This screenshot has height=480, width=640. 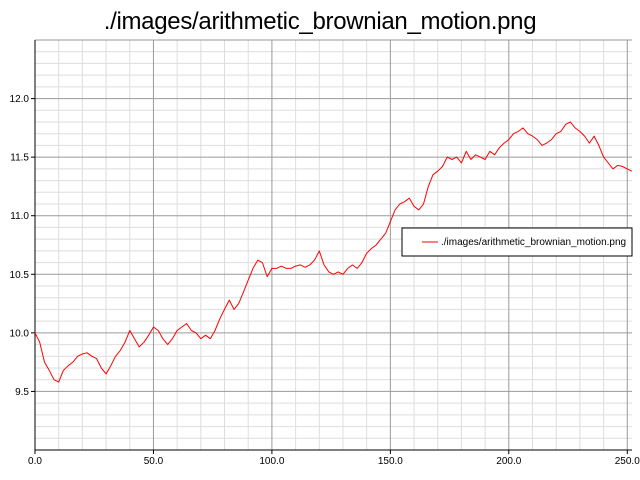 What do you see at coordinates (22, 392) in the screenshot?
I see `y-tick-label: 9.5` at bounding box center [22, 392].